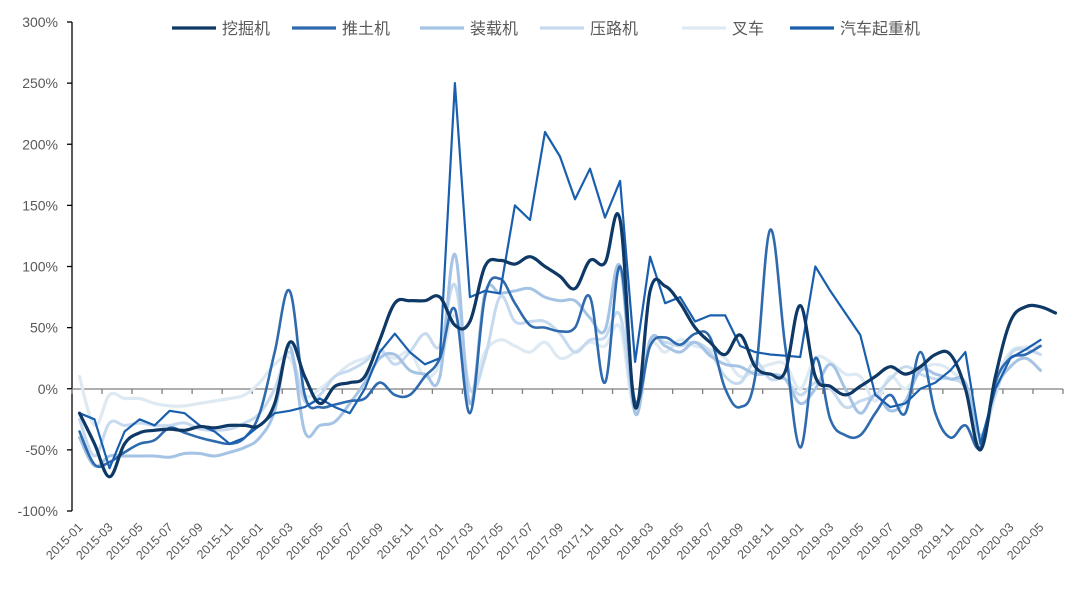 This screenshot has width=1080, height=589. I want to click on y-tick-label: 250%, so click(40, 83).